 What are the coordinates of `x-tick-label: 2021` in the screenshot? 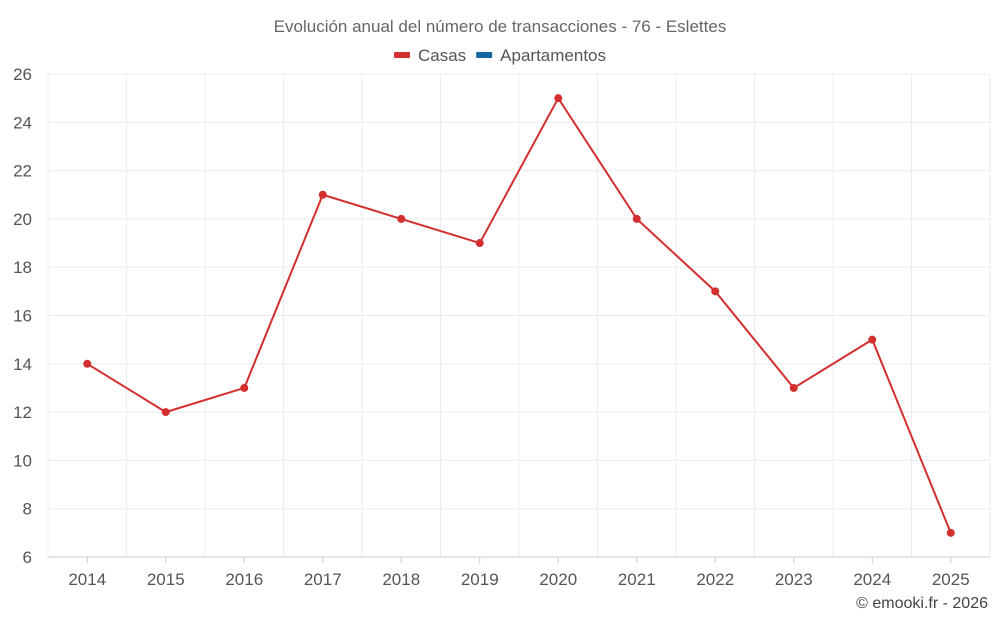 It's located at (637, 579).